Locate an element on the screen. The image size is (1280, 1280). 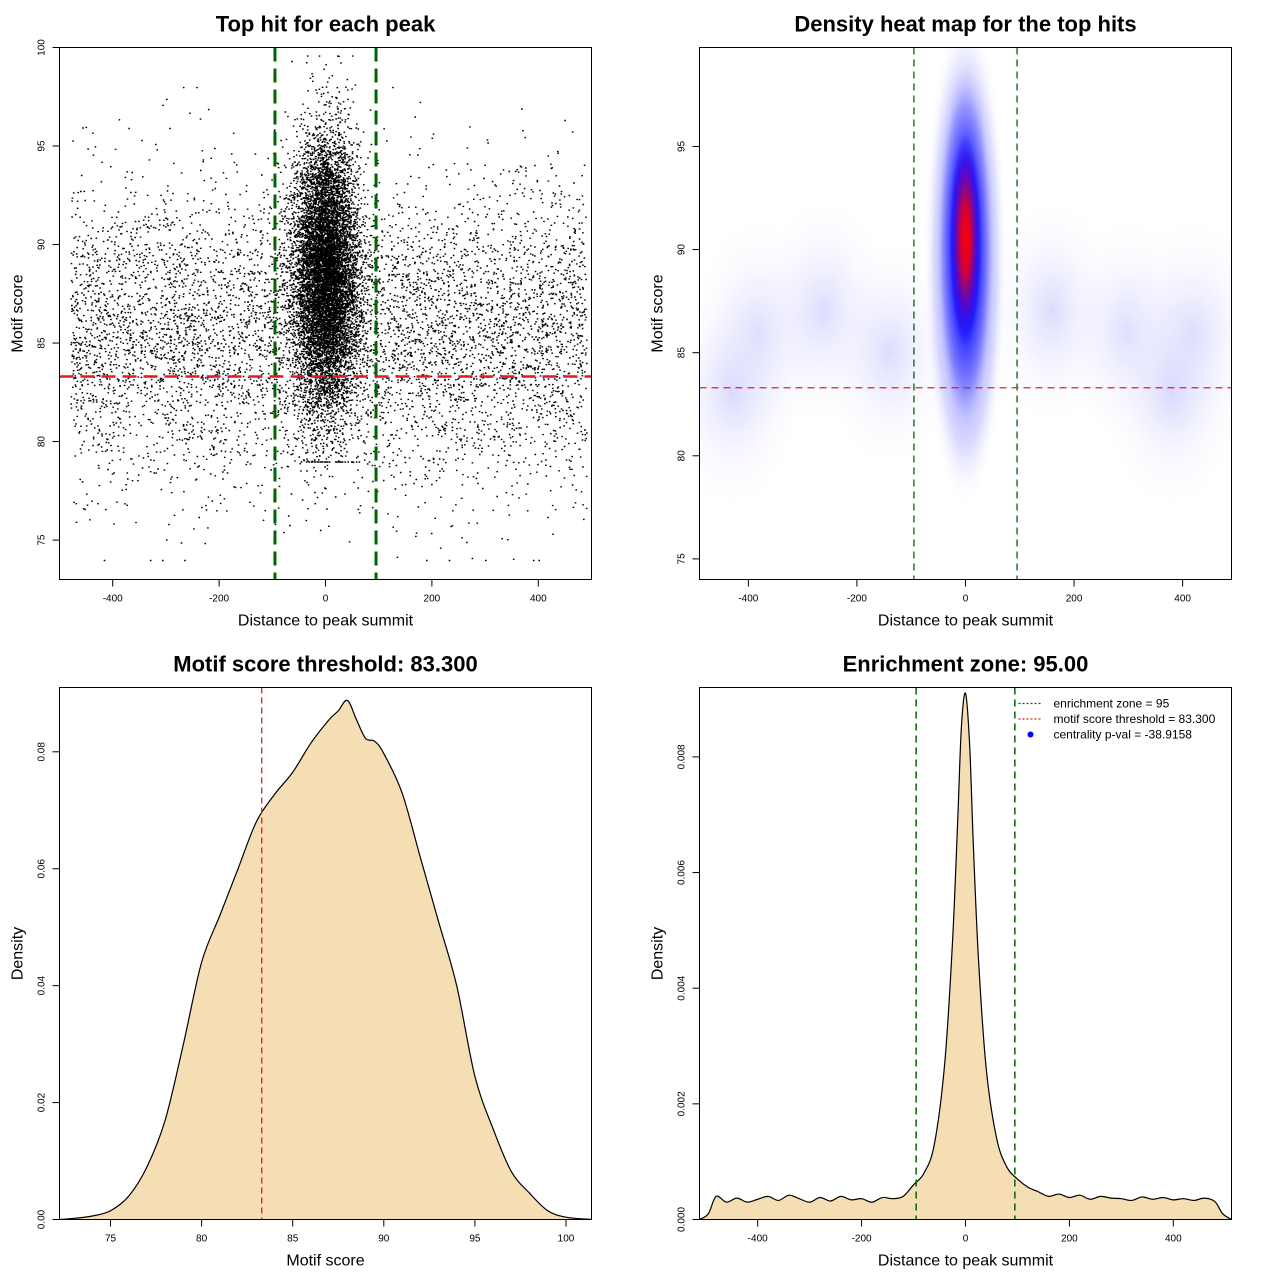
heatmap-density-red is located at coordinates (965, 239).